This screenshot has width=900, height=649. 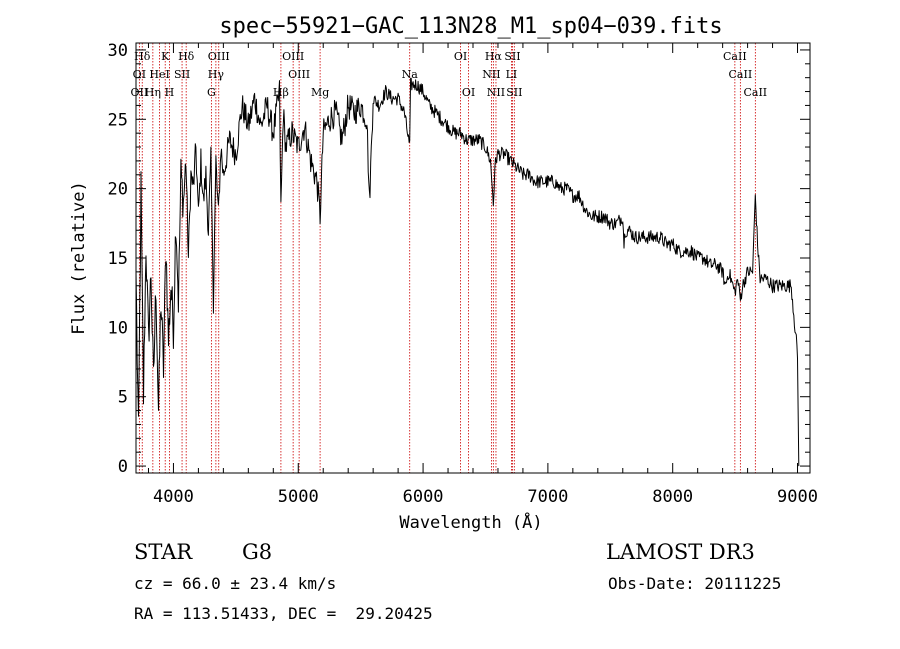 I want to click on chart-title: spec−55921−GAC_113N28_M1_sp04−039.fits, so click(x=470, y=26).